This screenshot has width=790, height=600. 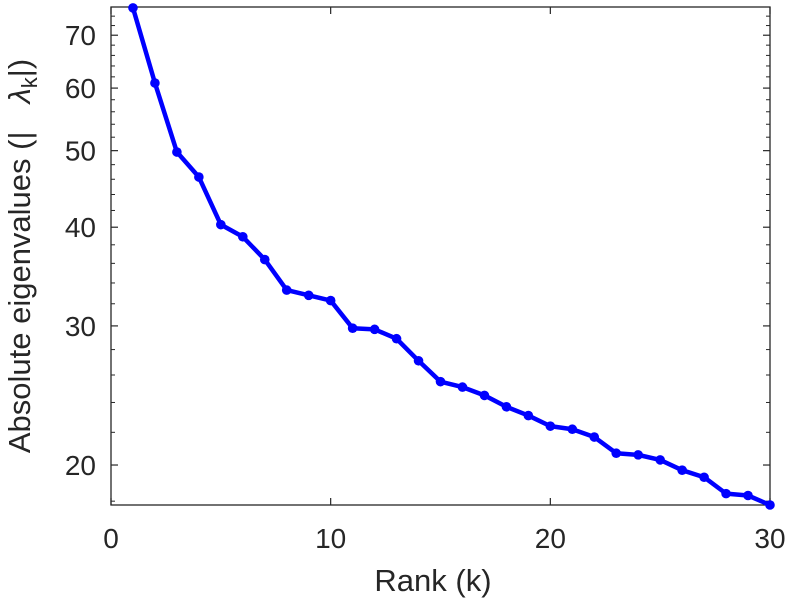 What do you see at coordinates (80, 465) in the screenshot?
I see `y-tick-label: 20` at bounding box center [80, 465].